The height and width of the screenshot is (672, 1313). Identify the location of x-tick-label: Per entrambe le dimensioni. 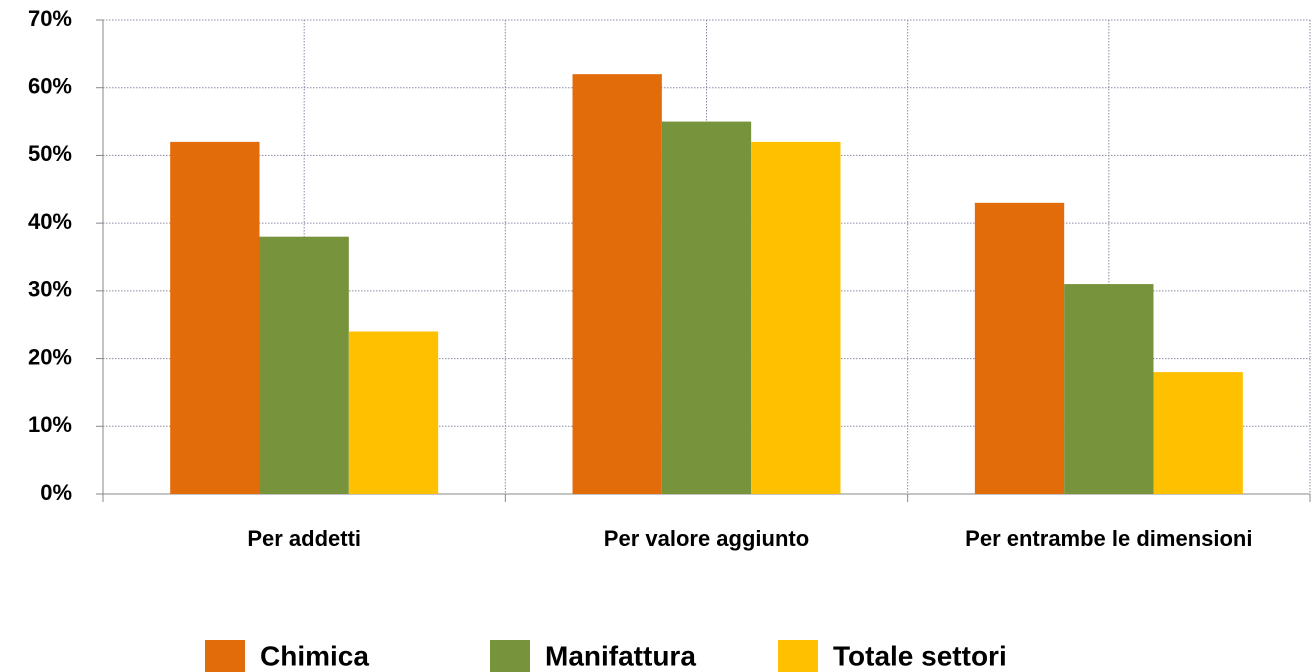
(1108, 538).